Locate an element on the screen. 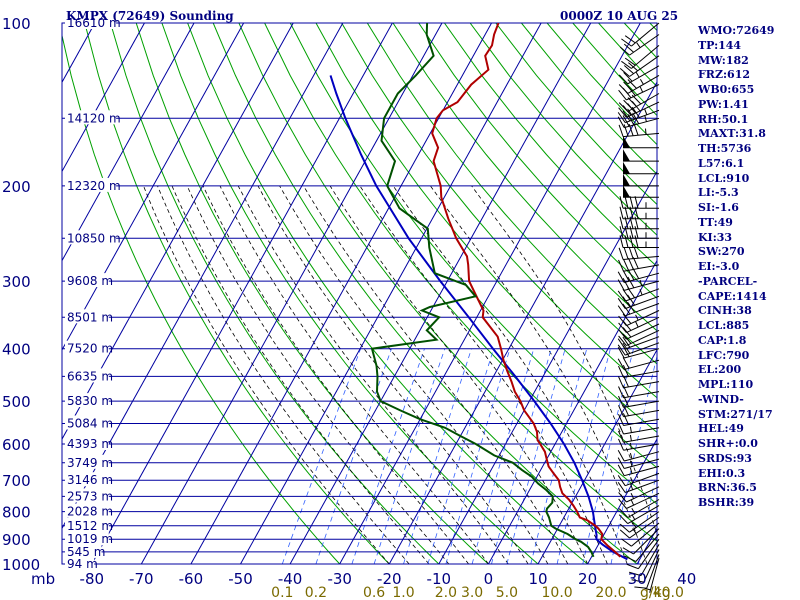  index-item: PW:1.41 is located at coordinates (723, 104).